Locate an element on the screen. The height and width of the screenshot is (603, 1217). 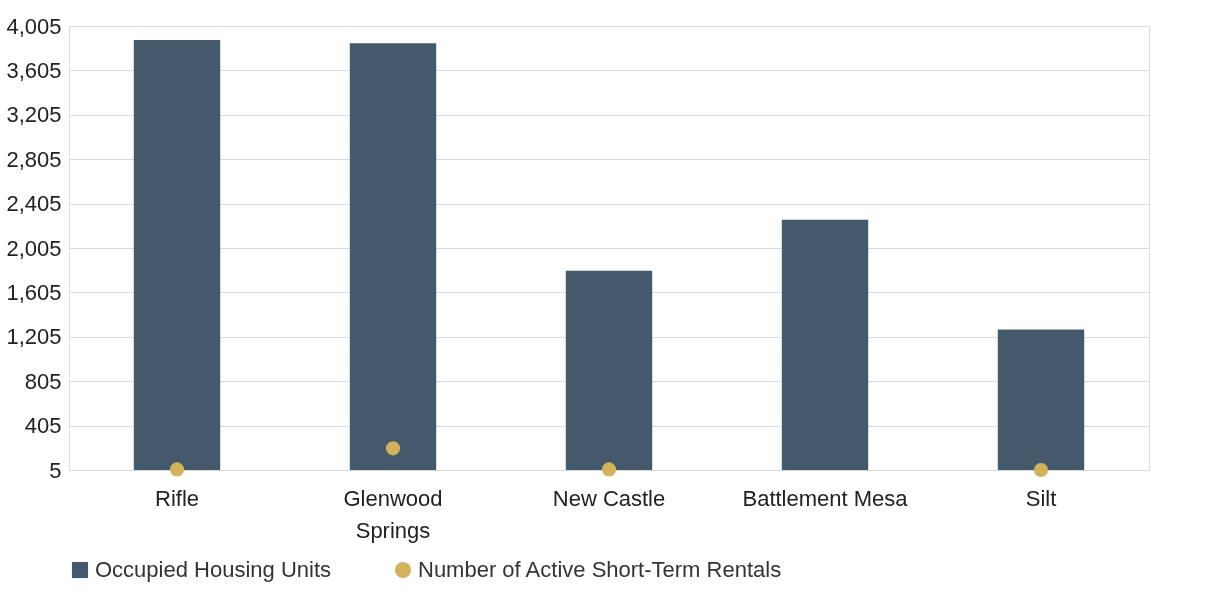
y-tick-label: 5 is located at coordinates (55, 470).